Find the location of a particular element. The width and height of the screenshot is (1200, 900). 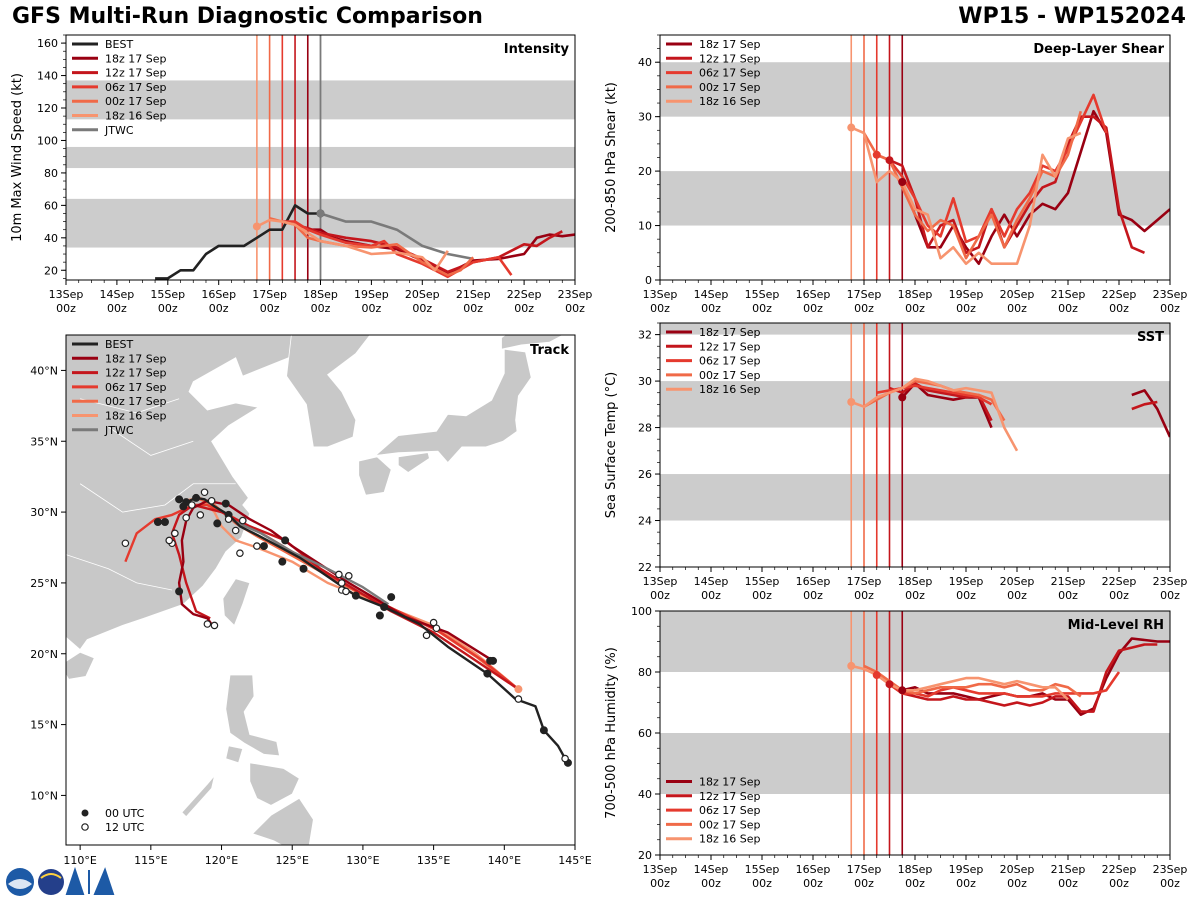

legend-label: 00 UTC is located at coordinates (125, 813).